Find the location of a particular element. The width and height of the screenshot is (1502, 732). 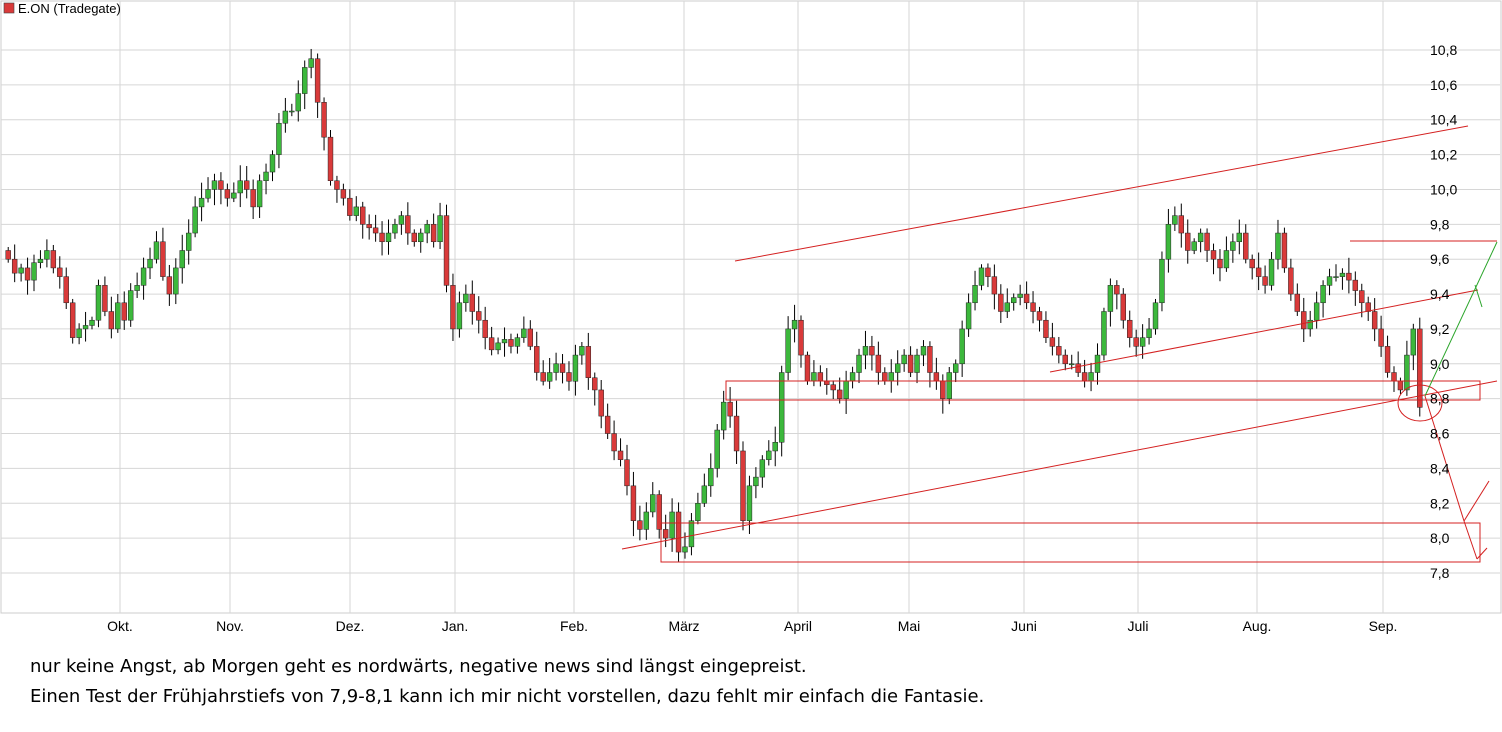

x-tick-label: März is located at coordinates (683, 626).